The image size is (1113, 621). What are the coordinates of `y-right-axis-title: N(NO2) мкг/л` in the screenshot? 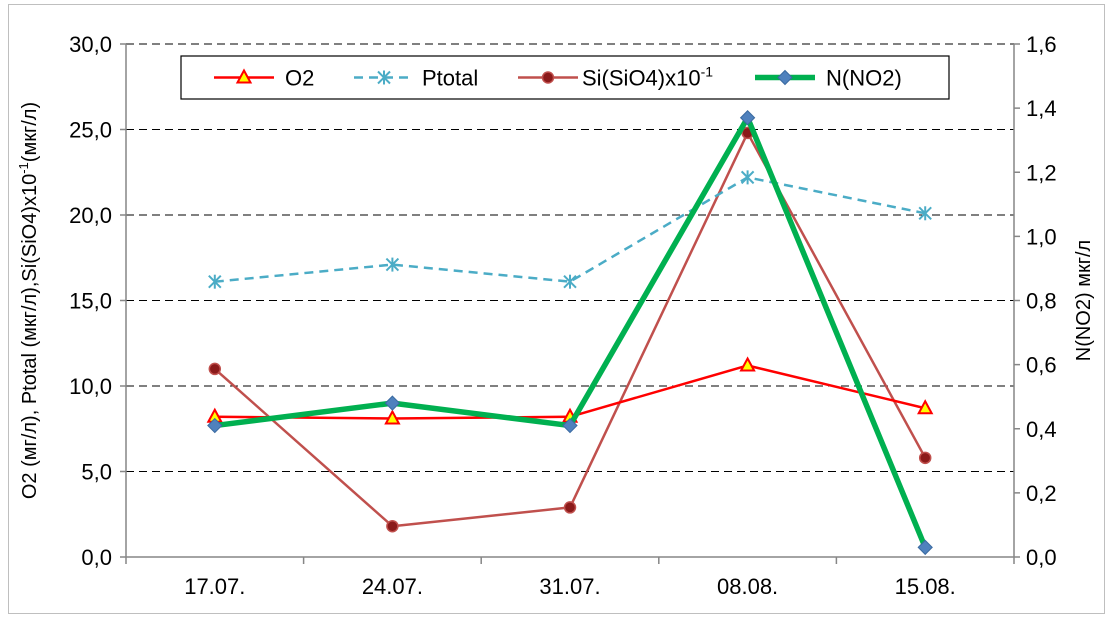 It's located at (1084, 300).